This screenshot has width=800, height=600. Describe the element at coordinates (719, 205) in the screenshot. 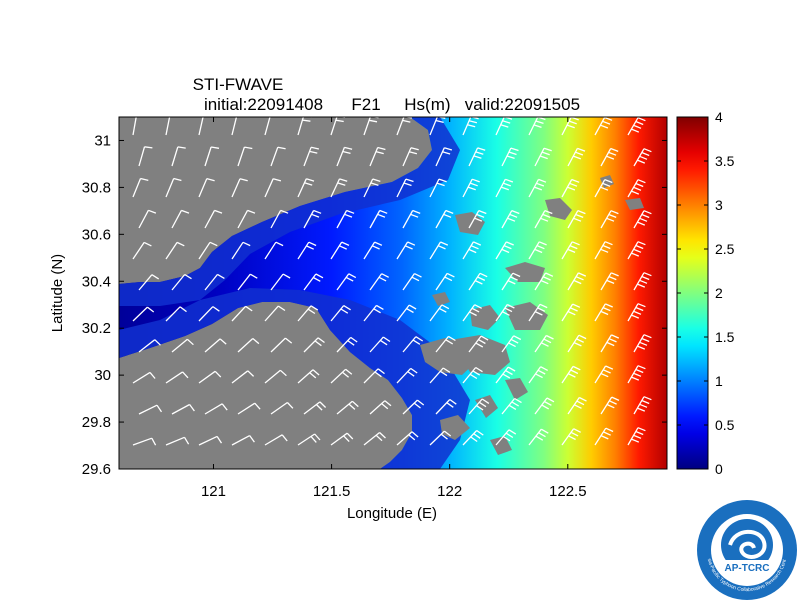

I see `colorbar-tick-label: 3` at that location.